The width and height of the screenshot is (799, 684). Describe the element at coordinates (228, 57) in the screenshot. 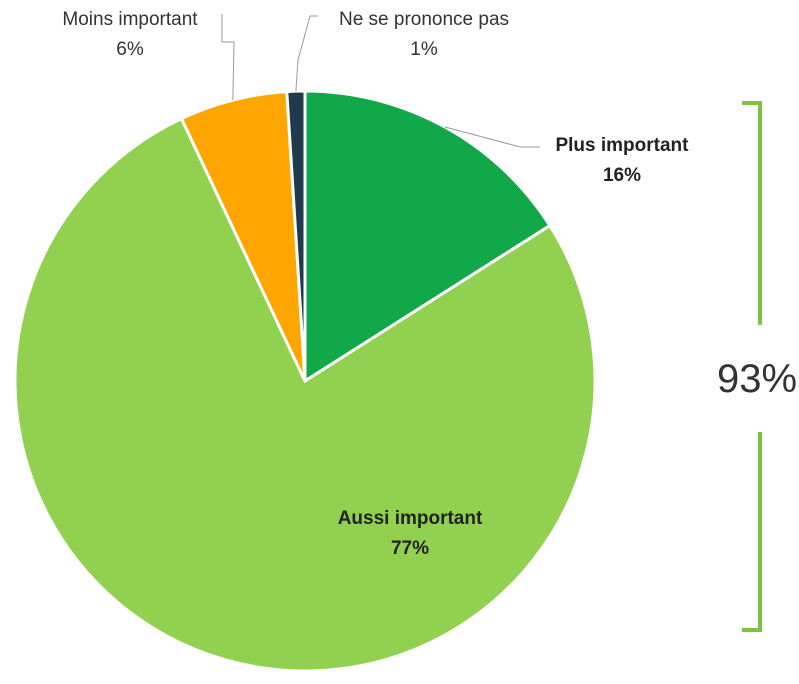

I see `leader-line-moins-important` at that location.